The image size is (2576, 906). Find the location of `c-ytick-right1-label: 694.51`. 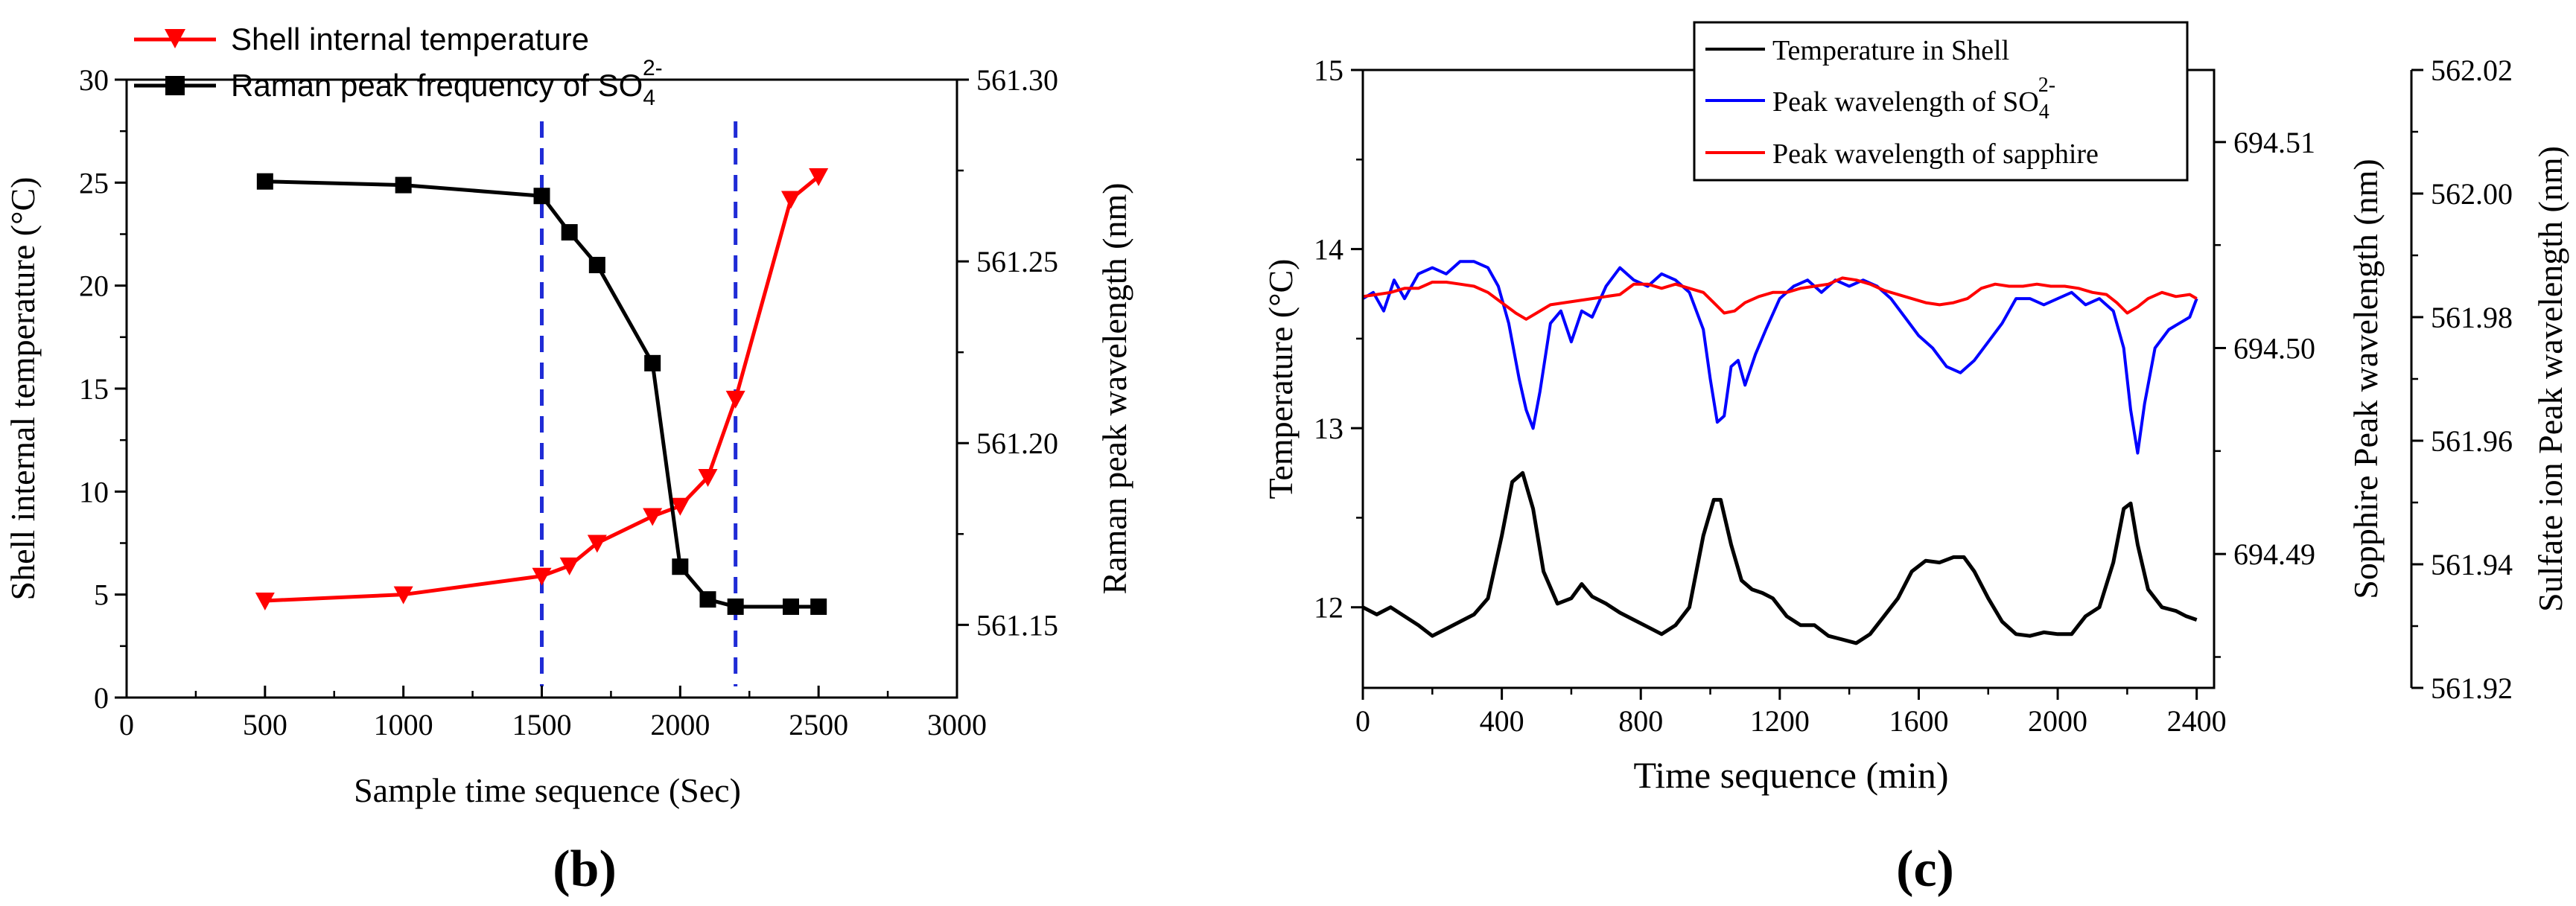

c-ytick-right1-label: 694.51 is located at coordinates (2274, 143).